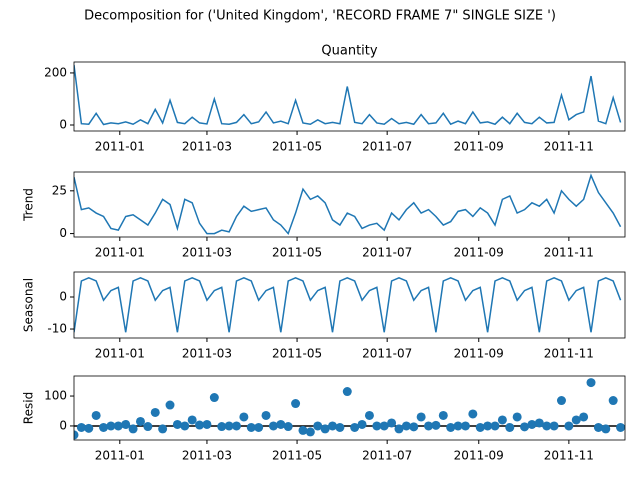 Image resolution: width=640 pixels, height=484 pixels. What do you see at coordinates (120, 456) in the screenshot?
I see `x-tick-label: 2011-01` at bounding box center [120, 456].